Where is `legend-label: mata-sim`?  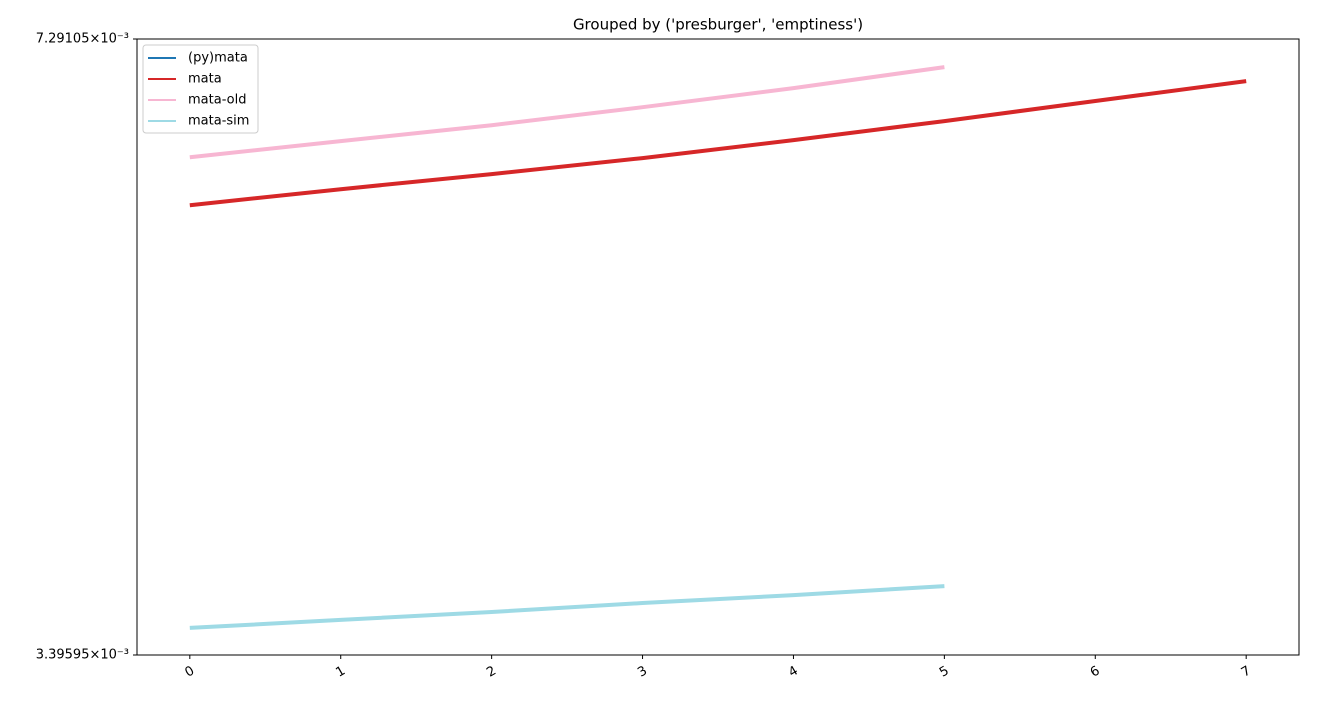 legend-label: mata-sim is located at coordinates (218, 121).